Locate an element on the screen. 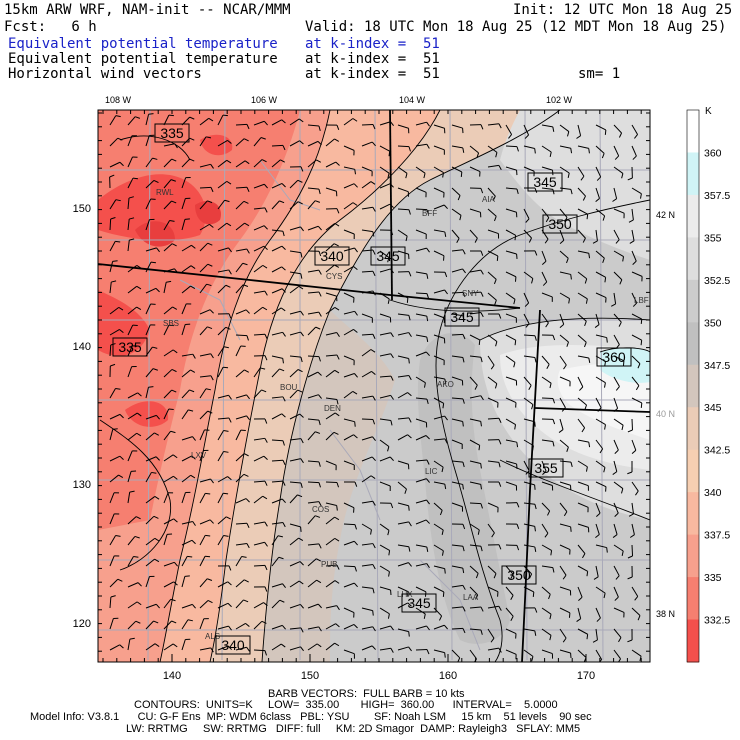 Image resolution: width=740 pixels, height=740 pixels. contour-label: 345 is located at coordinates (388, 256).